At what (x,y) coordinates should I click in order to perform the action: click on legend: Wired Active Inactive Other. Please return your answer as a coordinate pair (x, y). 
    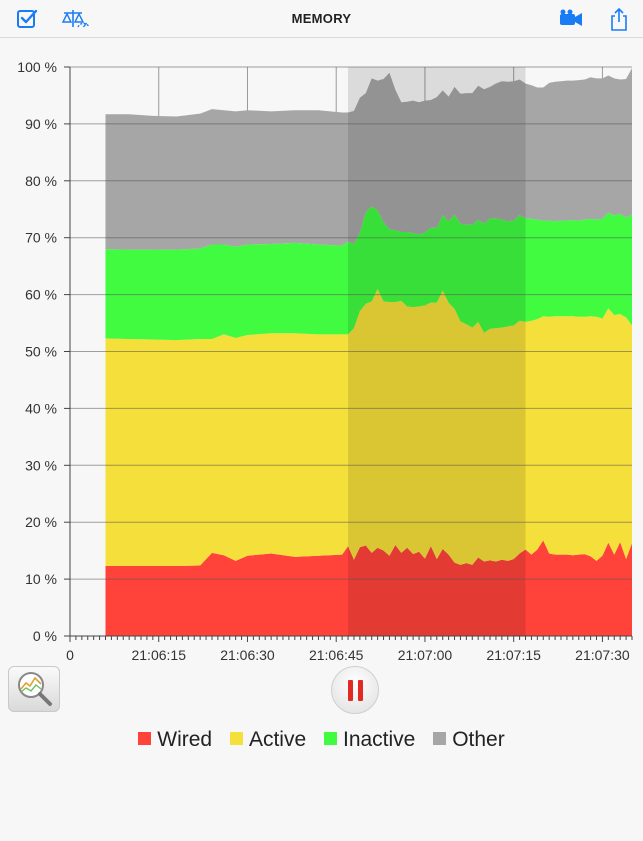
    Looking at the image, I should click on (321, 740).